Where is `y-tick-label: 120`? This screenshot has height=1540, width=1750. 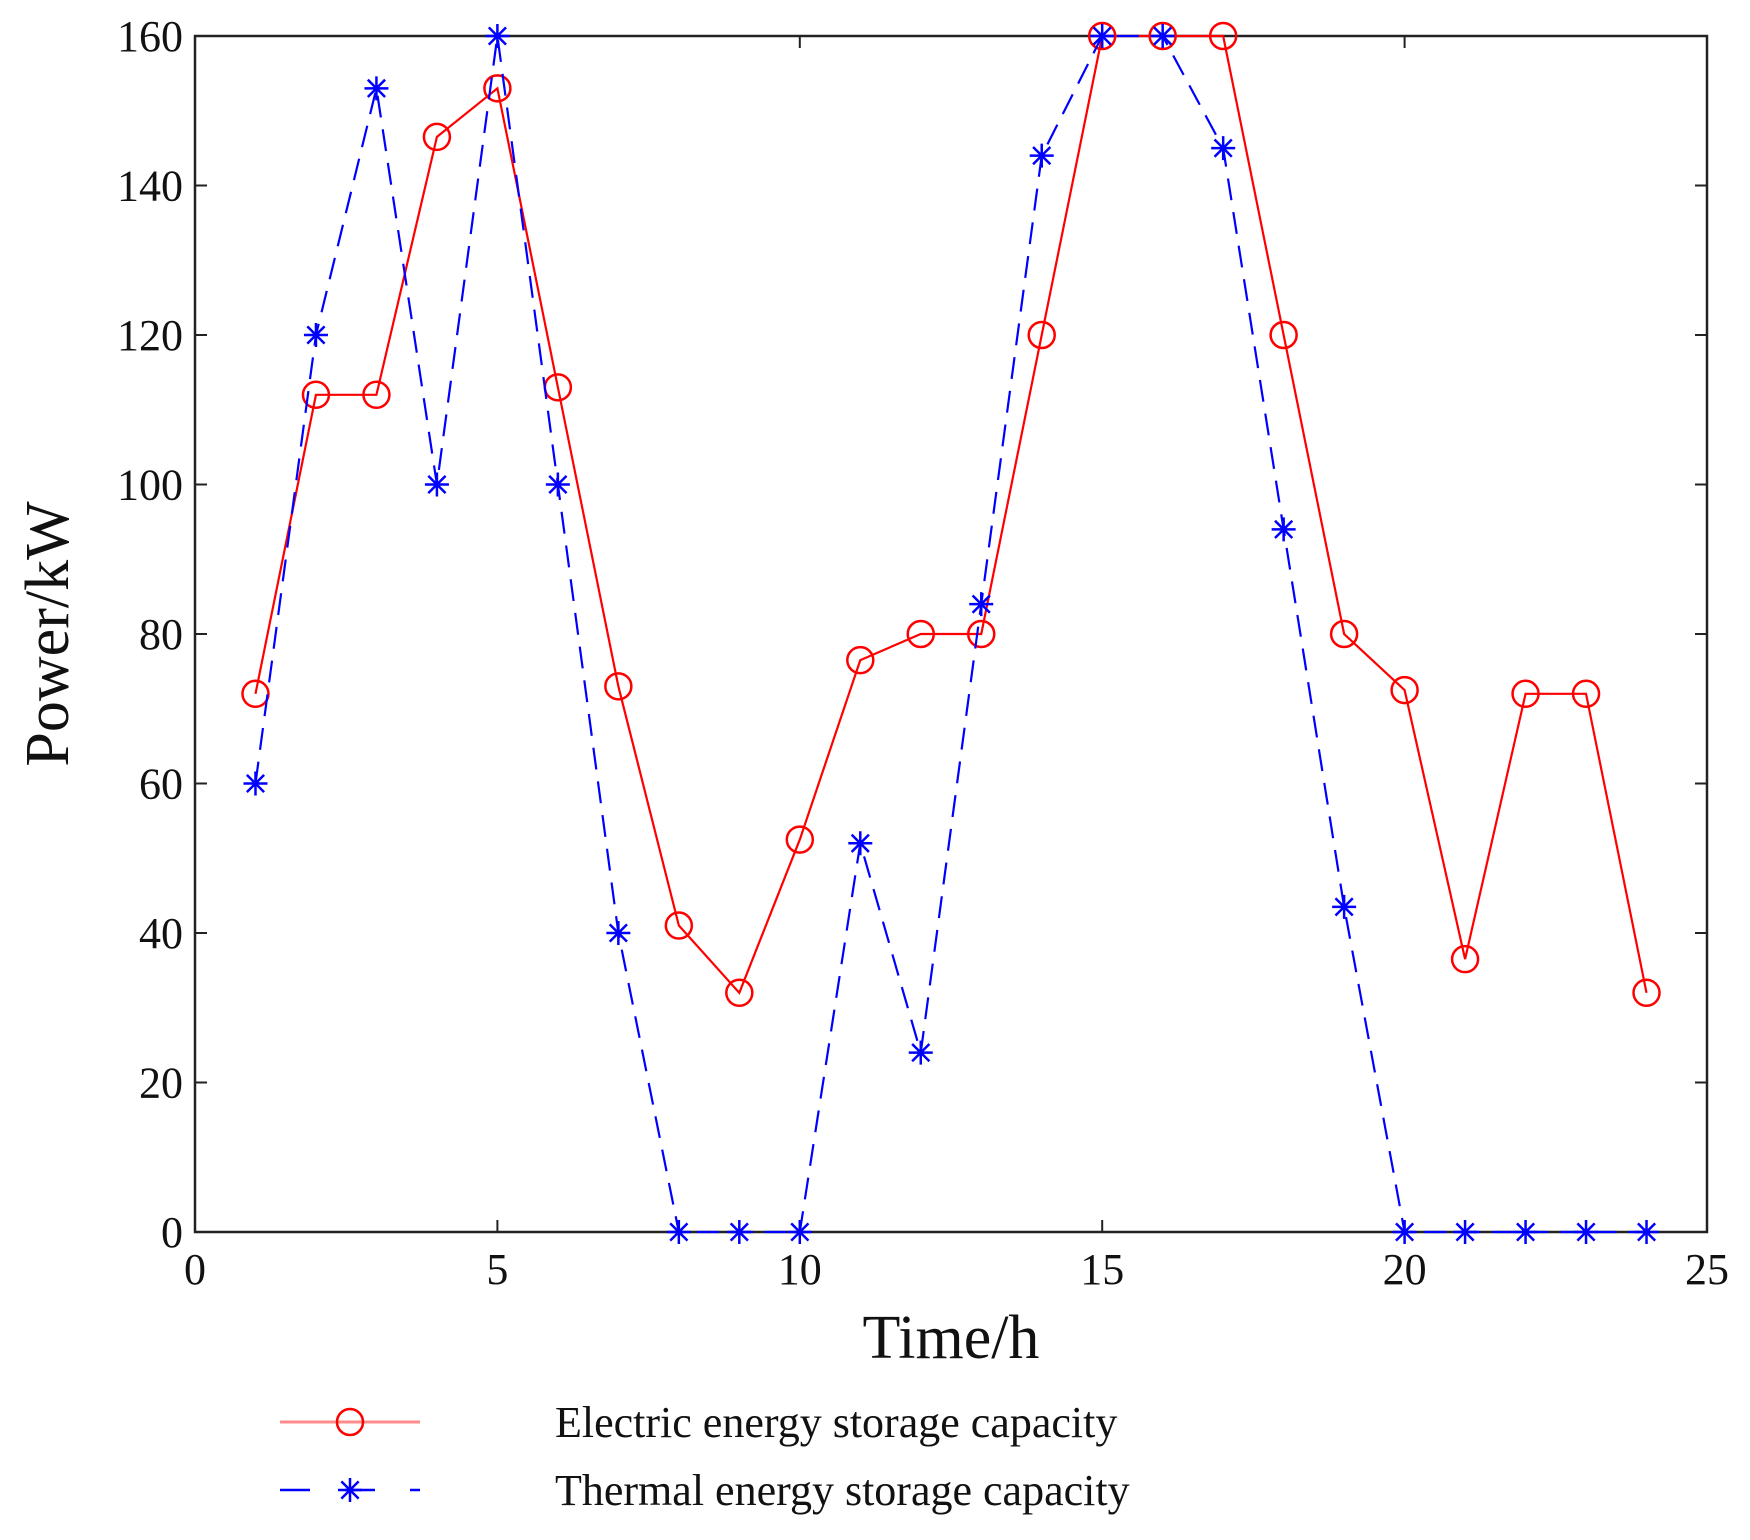
y-tick-label: 120 is located at coordinates (150, 335).